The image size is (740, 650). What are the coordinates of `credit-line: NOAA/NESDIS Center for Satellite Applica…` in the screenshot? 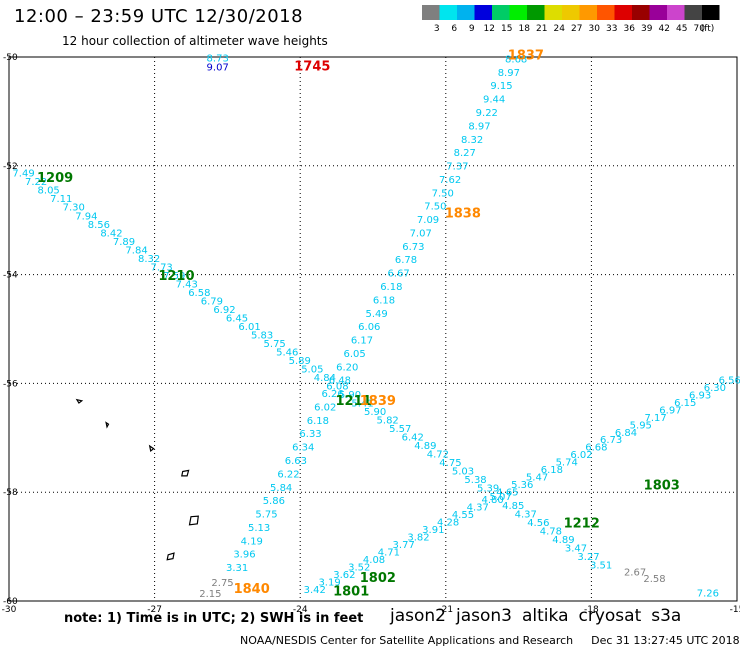 It's located at (490, 640).